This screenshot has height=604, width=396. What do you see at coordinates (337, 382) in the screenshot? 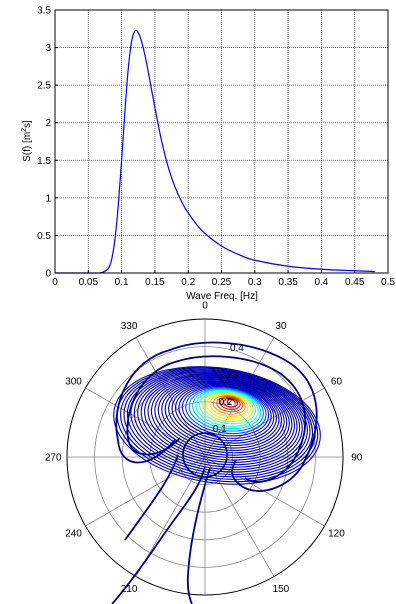
I see `angular-tick-label: 60` at bounding box center [337, 382].